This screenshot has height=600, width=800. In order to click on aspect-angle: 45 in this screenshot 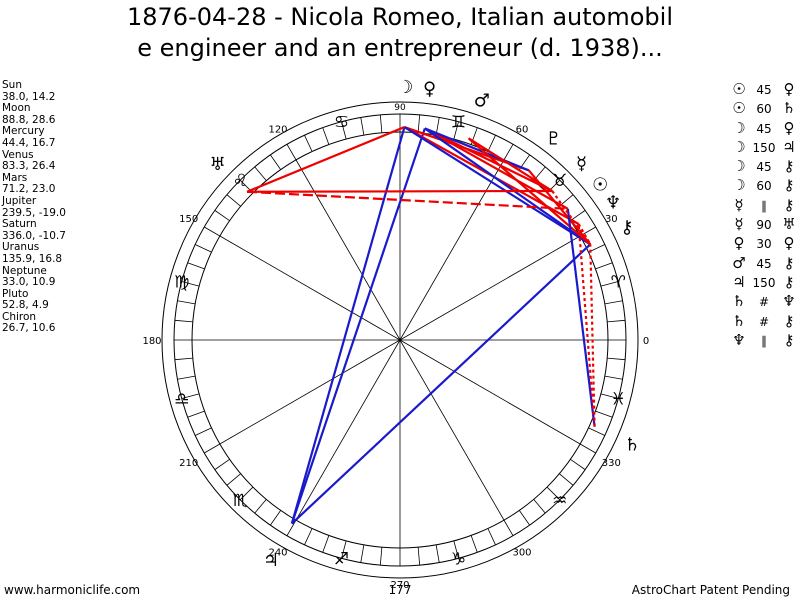, I will do `click(764, 263)`.